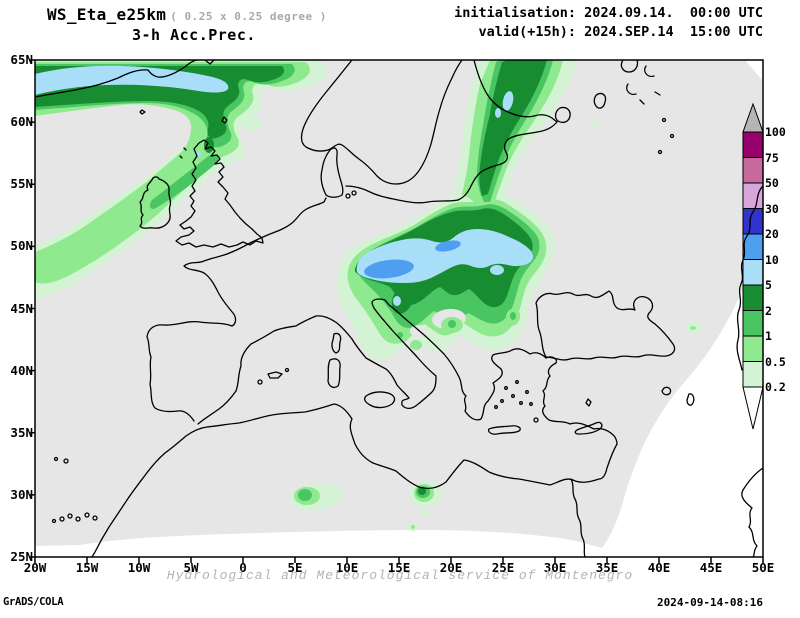 The height and width of the screenshot is (618, 800). I want to click on x-tick-label: 0, so click(243, 567).